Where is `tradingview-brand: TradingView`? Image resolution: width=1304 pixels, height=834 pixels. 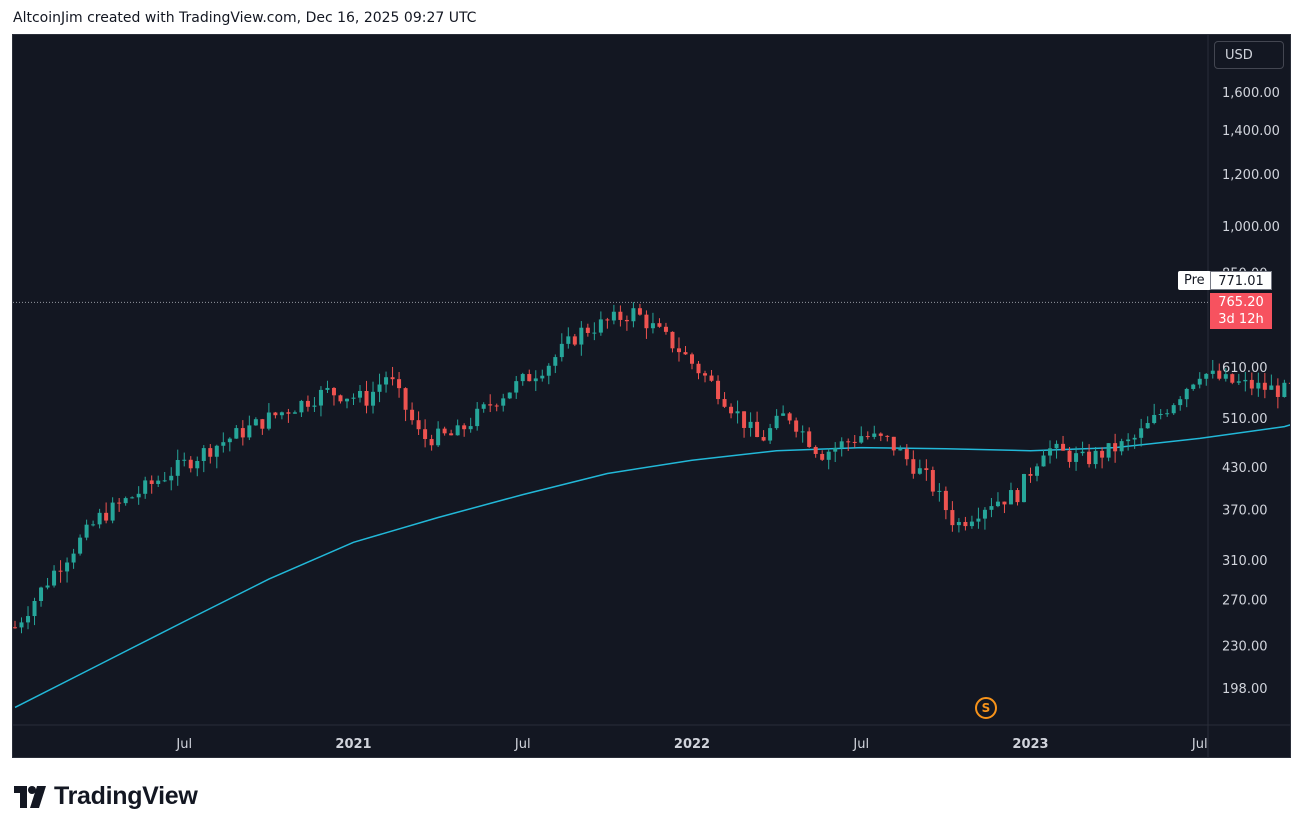 tradingview-brand: TradingView is located at coordinates (126, 796).